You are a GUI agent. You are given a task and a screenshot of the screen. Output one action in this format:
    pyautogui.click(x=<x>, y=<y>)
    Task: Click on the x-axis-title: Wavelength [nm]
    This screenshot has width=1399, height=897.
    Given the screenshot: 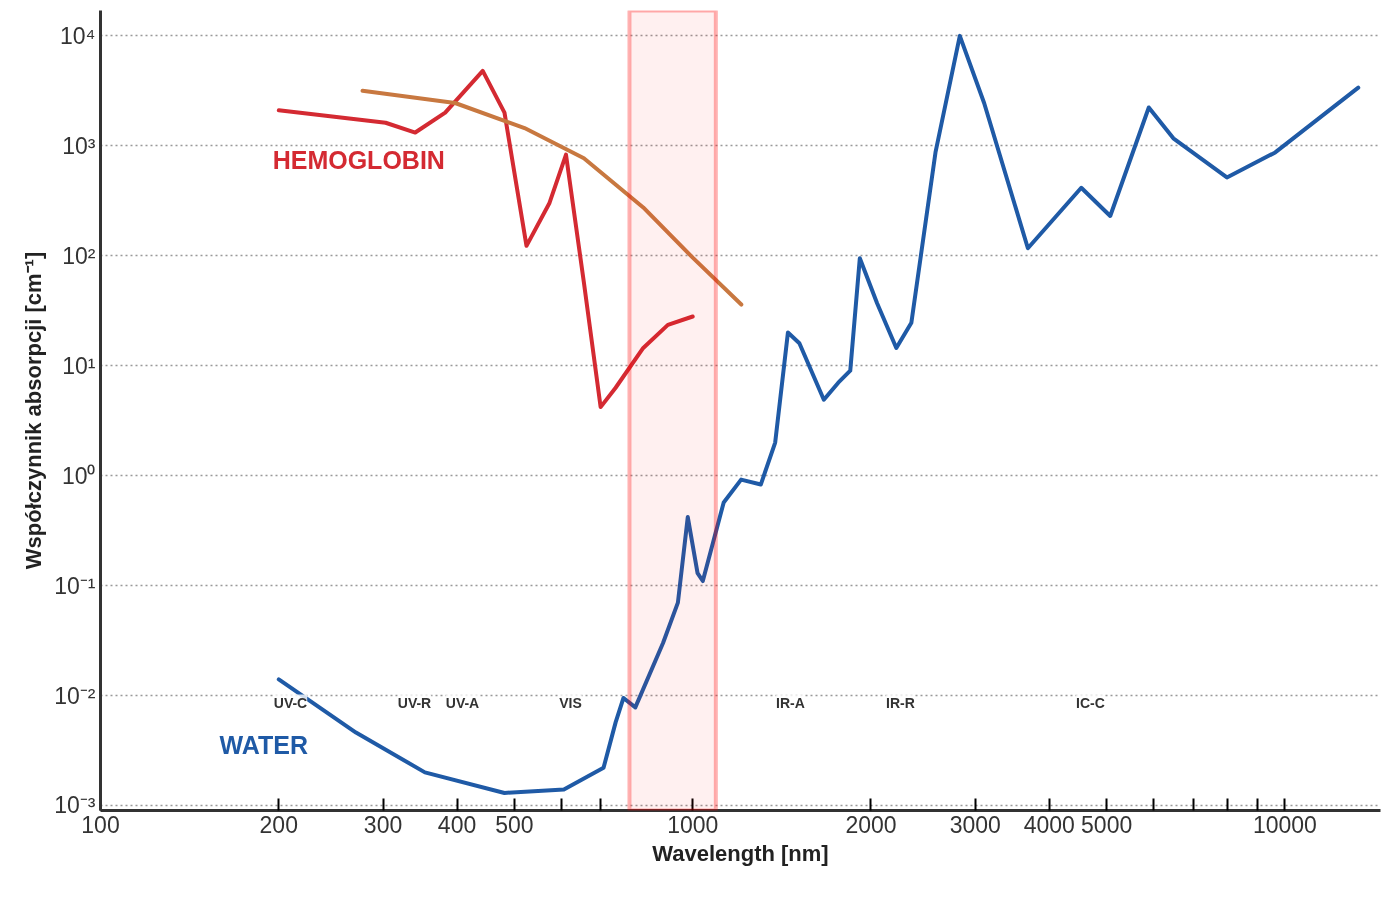 What is the action you would take?
    pyautogui.click(x=740, y=853)
    